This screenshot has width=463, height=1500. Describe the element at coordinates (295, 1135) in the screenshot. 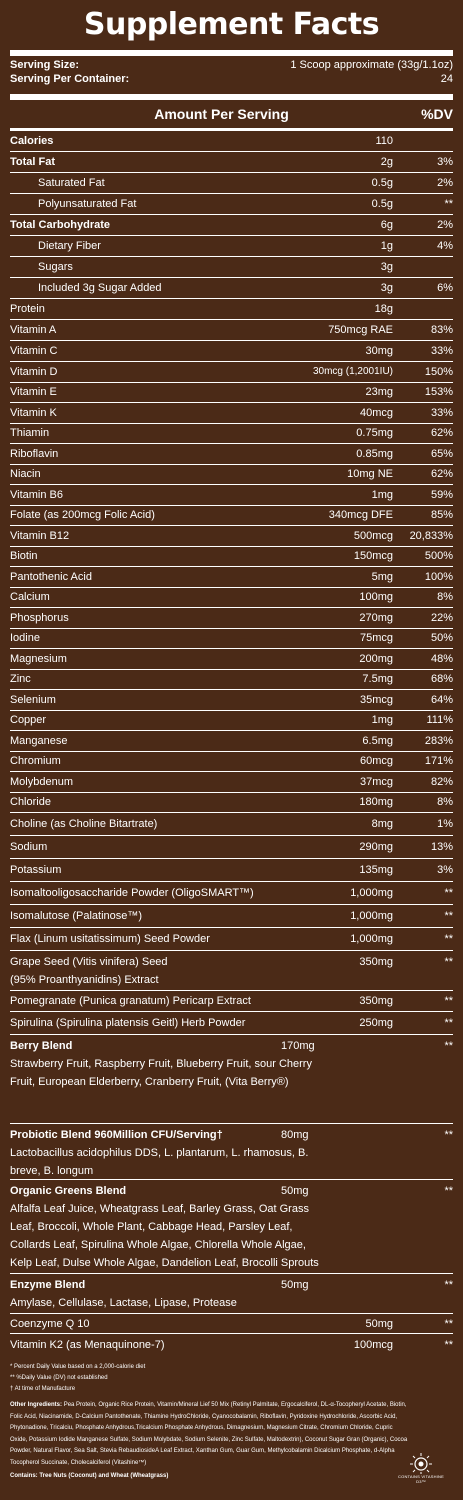

I see `nutrient-amount: 80mg` at that location.